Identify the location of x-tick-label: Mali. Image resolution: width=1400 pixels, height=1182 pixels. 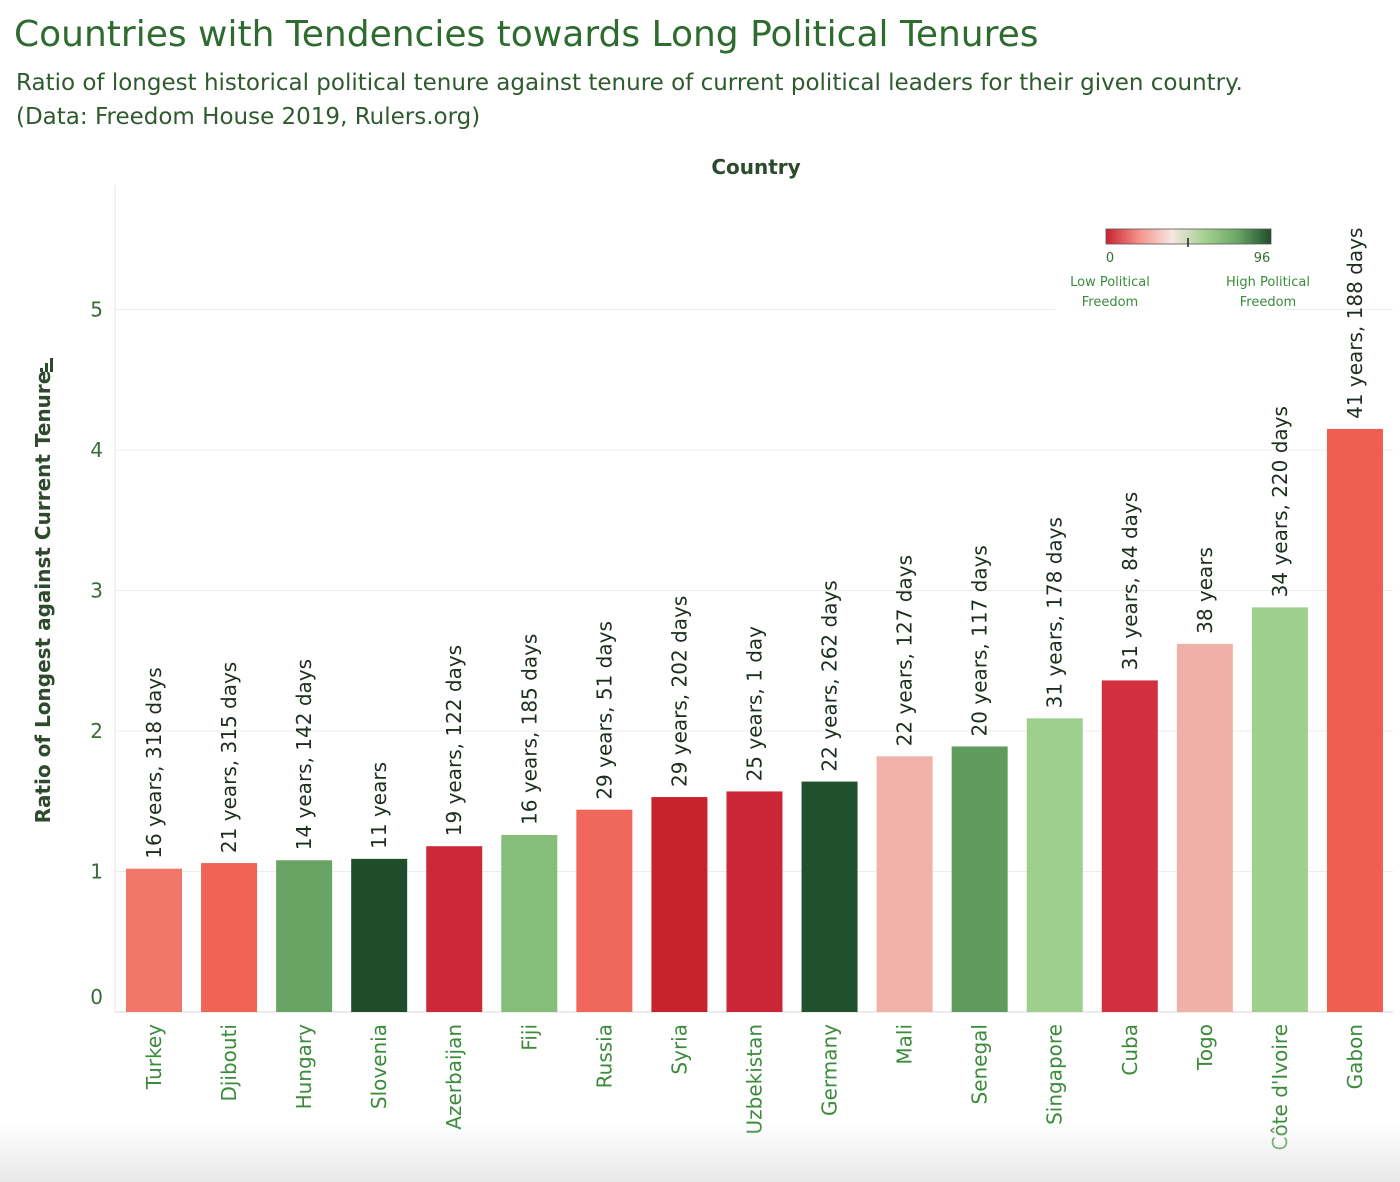
(905, 1044).